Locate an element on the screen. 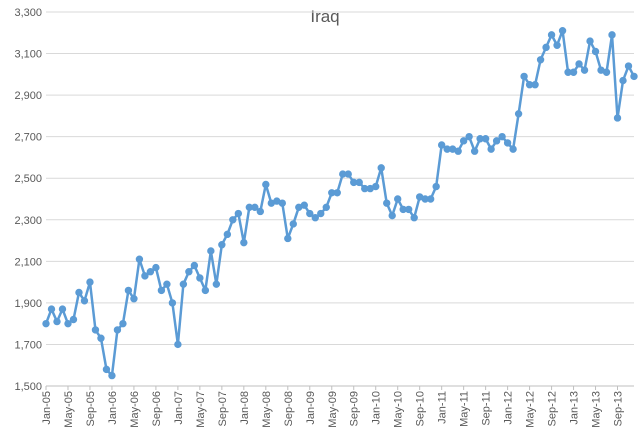  x-tick-label: Jan-06 is located at coordinates (113, 408).